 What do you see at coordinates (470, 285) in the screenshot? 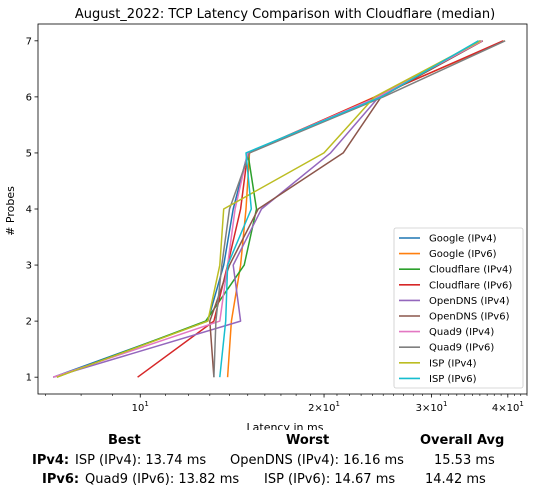
I see `legend-label-3: Cloudflare (IPv6)` at bounding box center [470, 285].